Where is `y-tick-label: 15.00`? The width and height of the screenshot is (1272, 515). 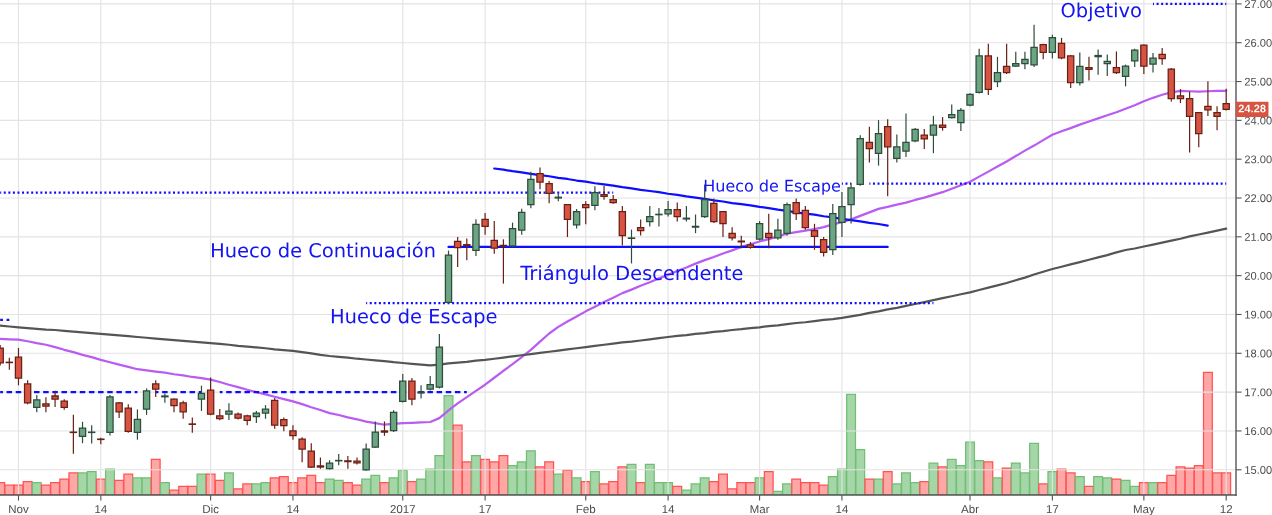 y-tick-label: 15.00 is located at coordinates (1258, 470).